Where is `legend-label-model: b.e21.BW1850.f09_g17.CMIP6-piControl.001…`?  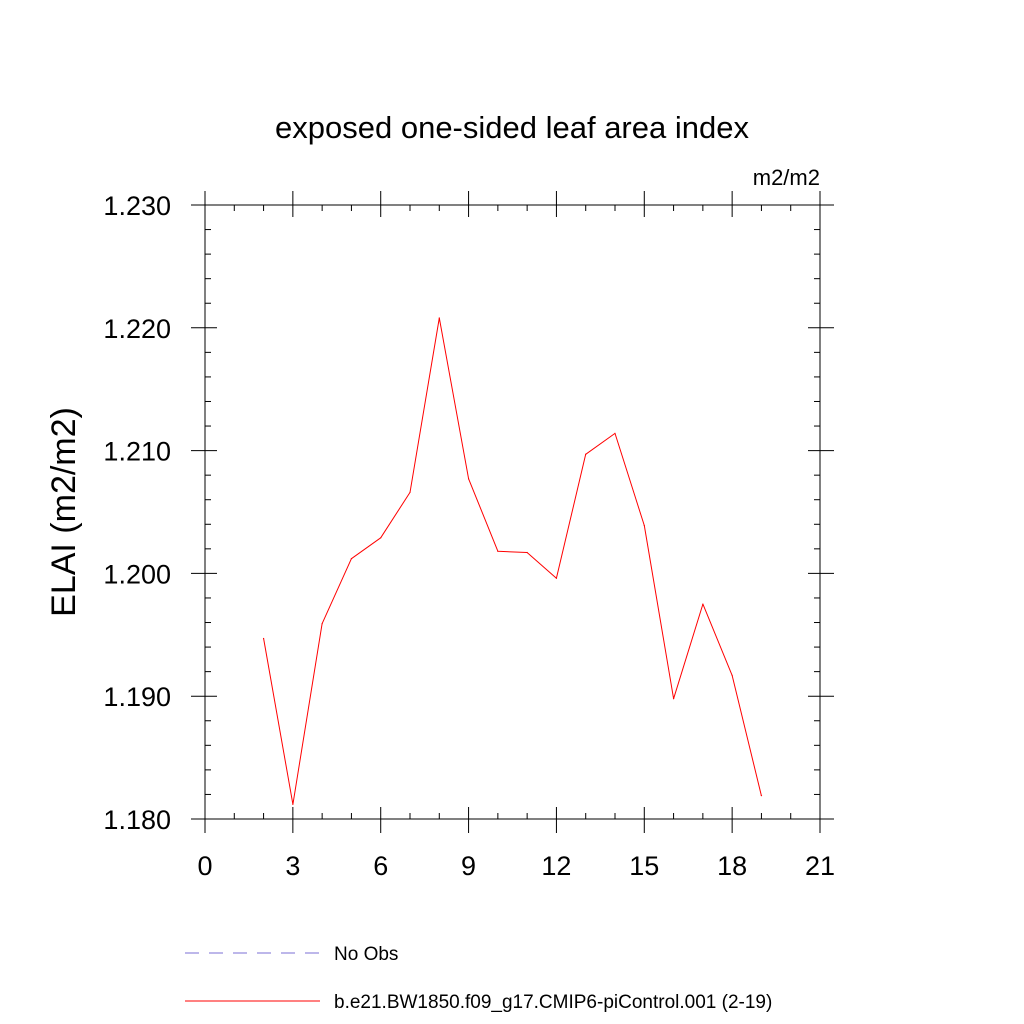 legend-label-model: b.e21.BW1850.f09_g17.CMIP6-piControl.001… is located at coordinates (553, 1002).